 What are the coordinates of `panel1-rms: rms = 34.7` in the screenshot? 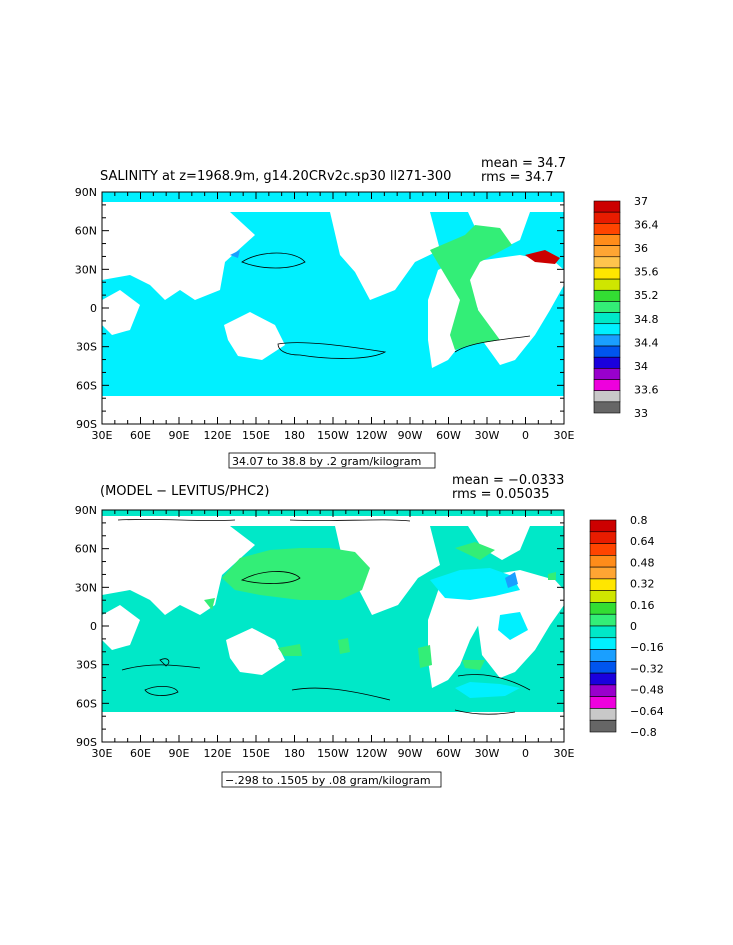 It's located at (517, 177).